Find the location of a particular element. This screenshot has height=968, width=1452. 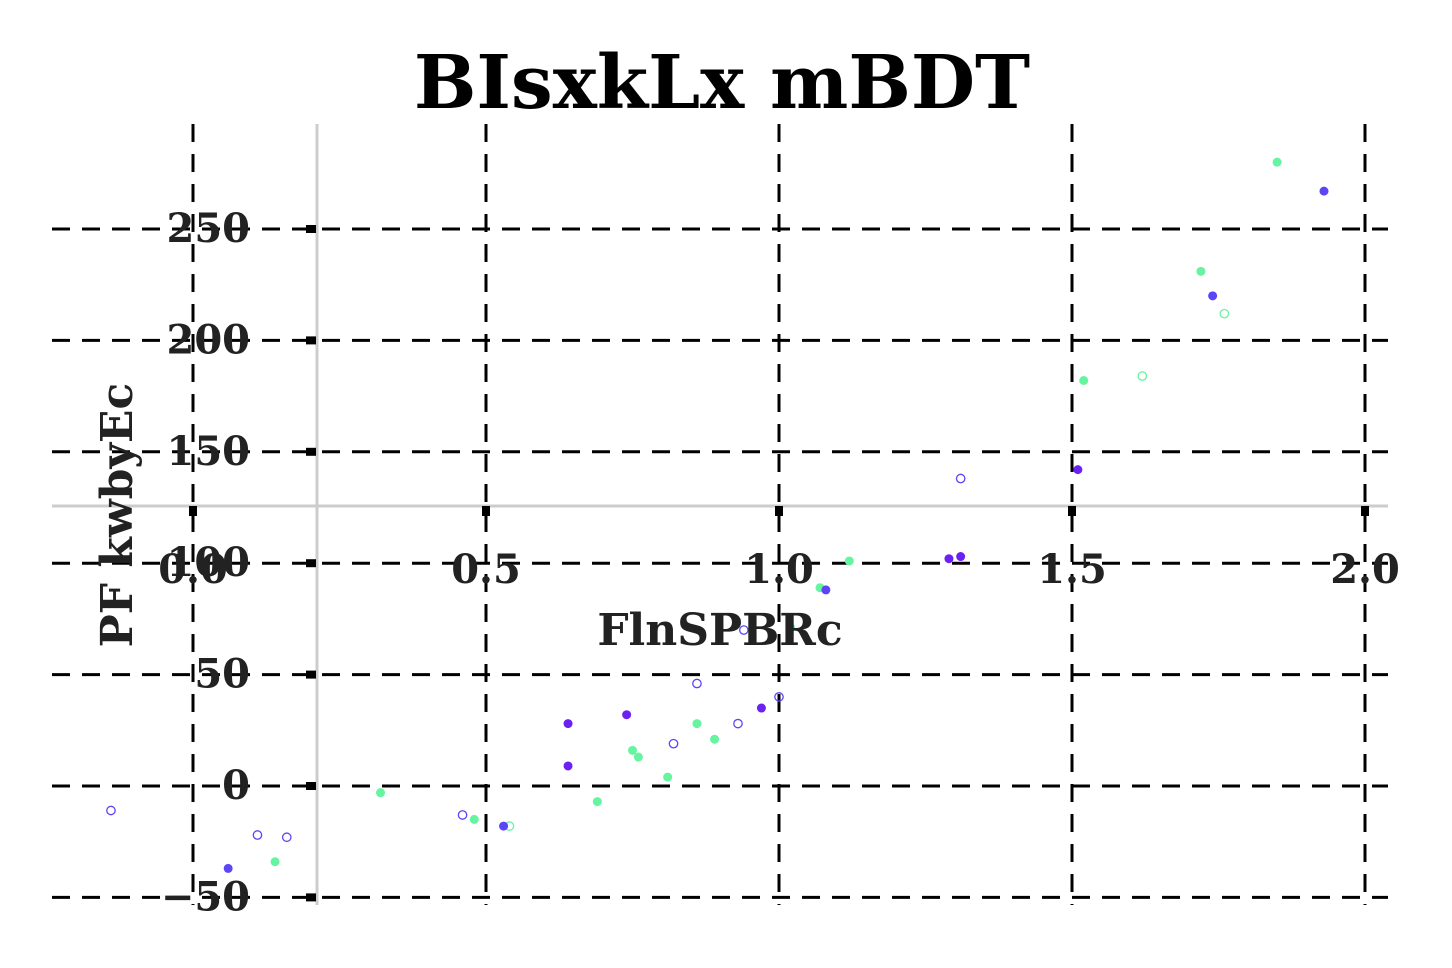

y-tick-label: 150 is located at coordinates (209, 451).